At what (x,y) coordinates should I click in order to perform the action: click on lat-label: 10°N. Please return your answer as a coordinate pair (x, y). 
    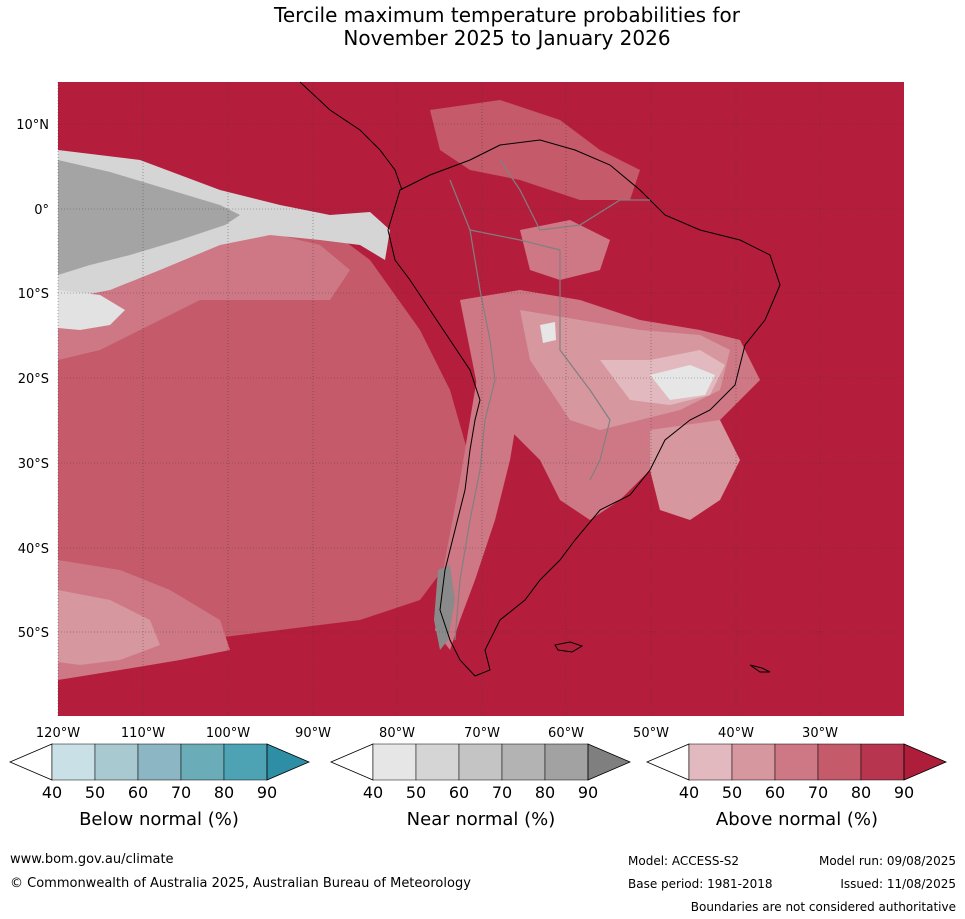
    Looking at the image, I should click on (32, 125).